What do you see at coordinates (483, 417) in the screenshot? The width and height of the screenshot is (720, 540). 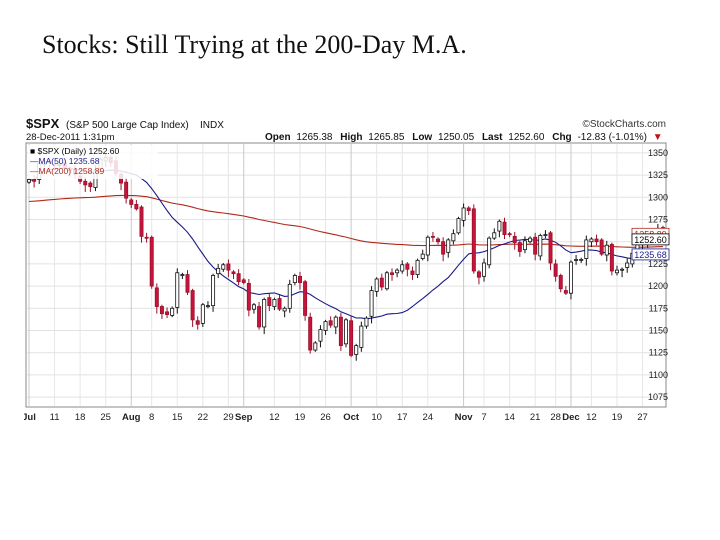 I see `x-tick-label: 7` at bounding box center [483, 417].